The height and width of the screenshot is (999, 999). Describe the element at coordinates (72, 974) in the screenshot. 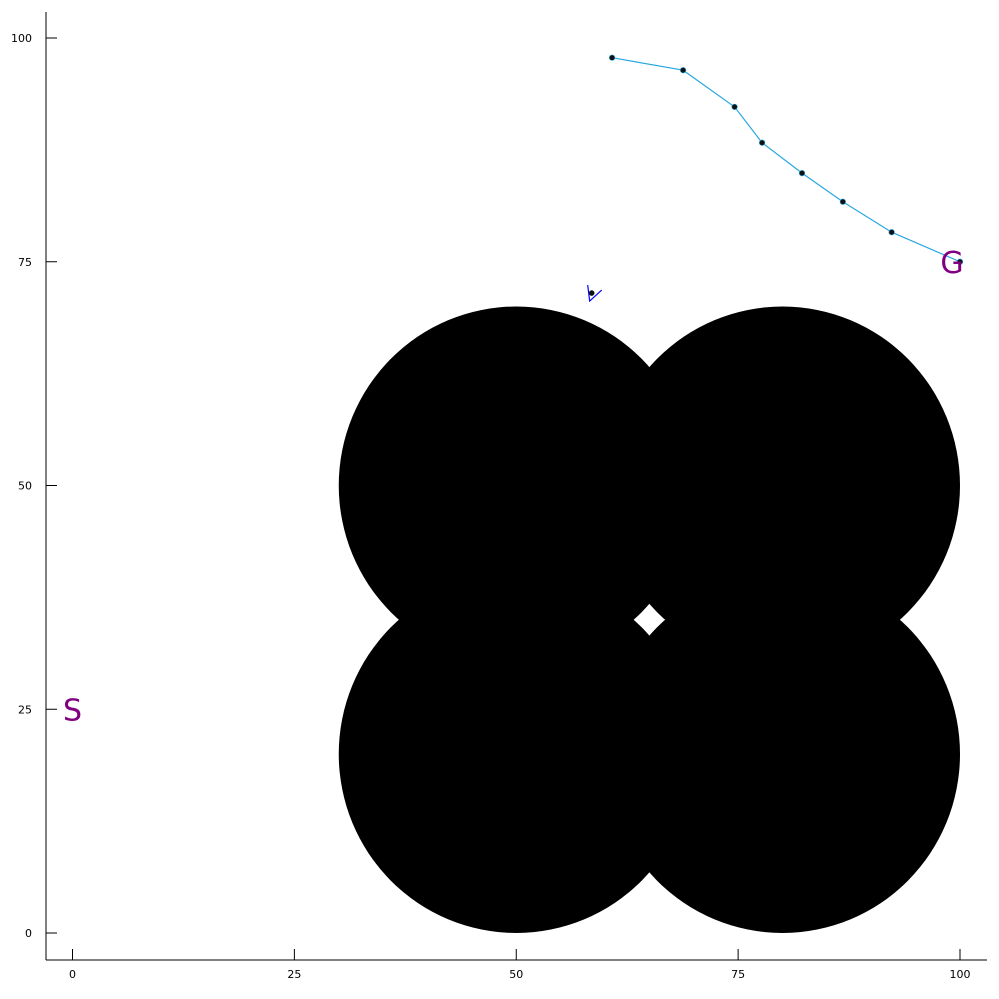

I see `x-tick-label: 0` at that location.